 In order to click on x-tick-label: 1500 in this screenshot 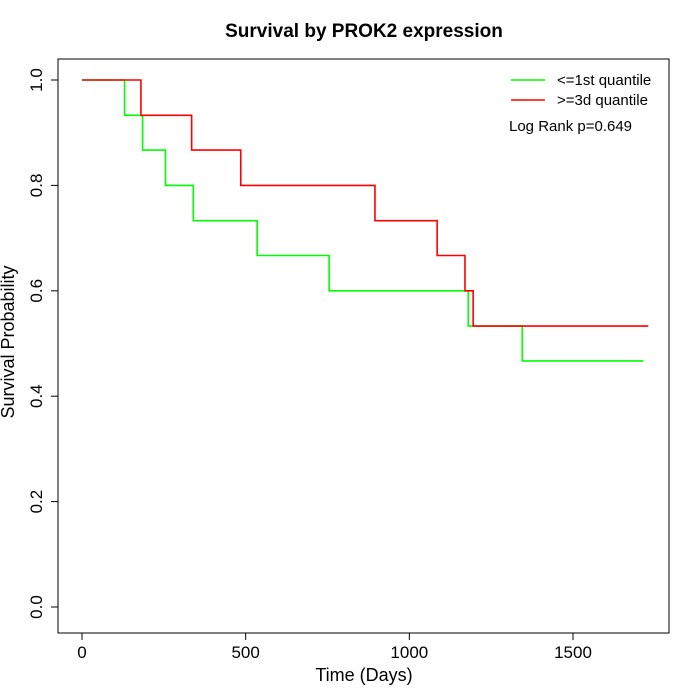, I will do `click(573, 652)`.